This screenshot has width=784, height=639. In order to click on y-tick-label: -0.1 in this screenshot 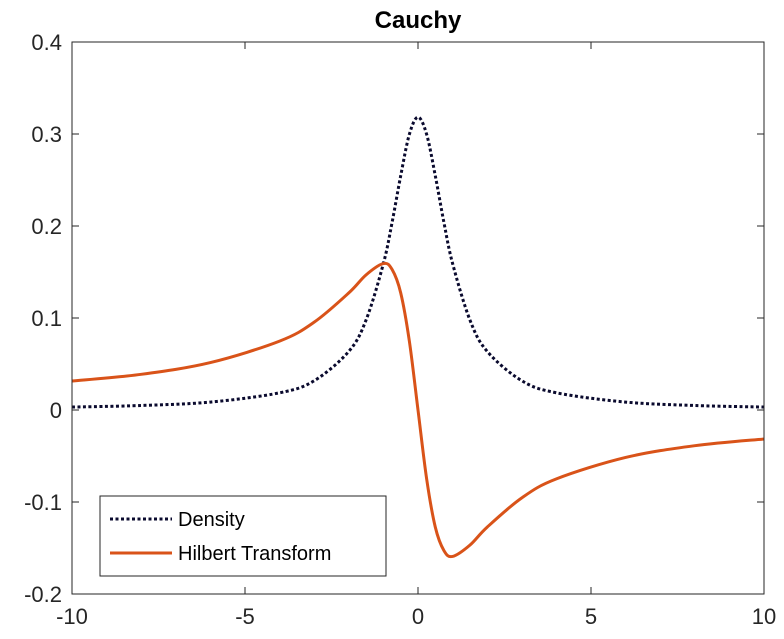, I will do `click(43, 502)`.